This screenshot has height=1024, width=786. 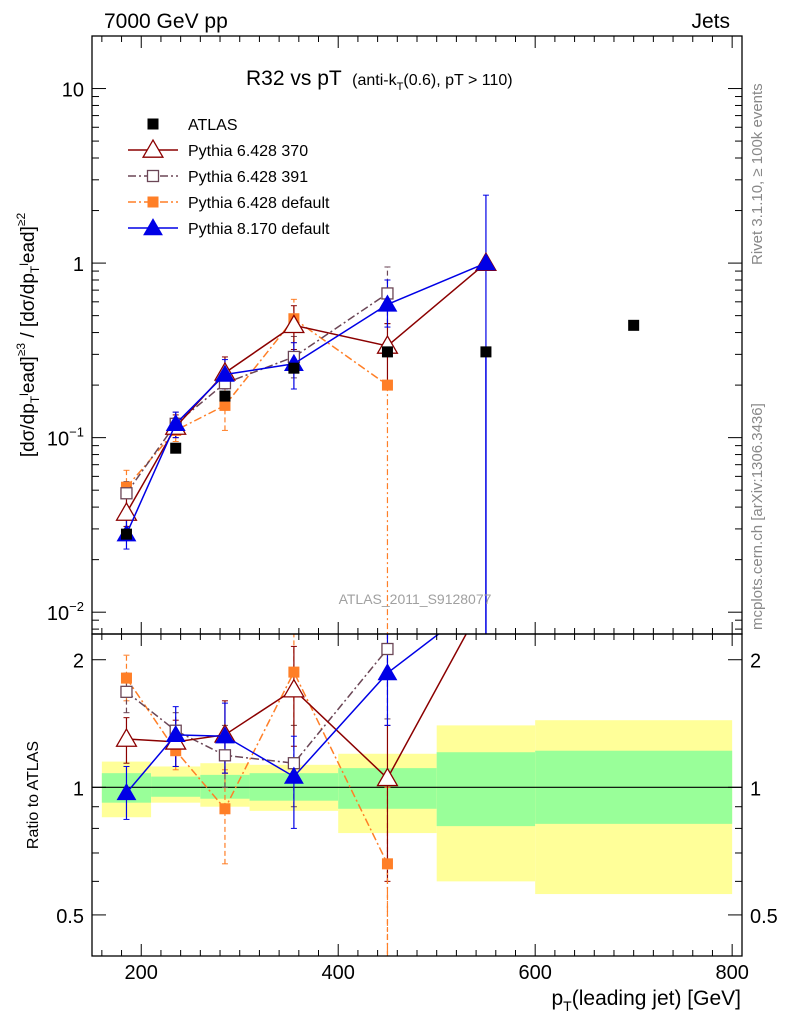 I want to click on plot-title-paren: (anti-k, so click(x=374, y=80).